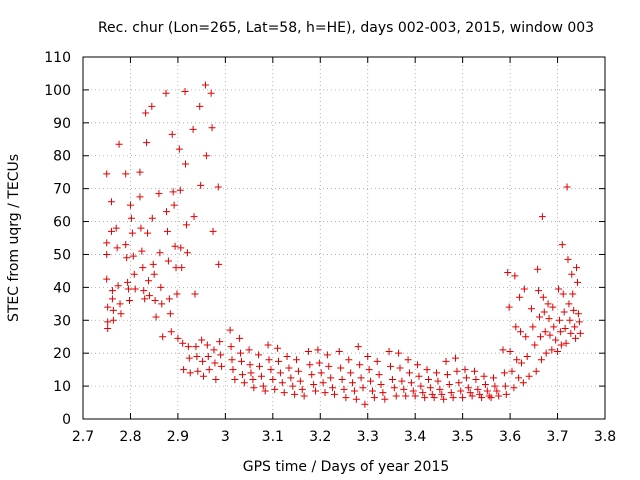 This screenshot has height=480, width=640. Describe the element at coordinates (62, 321) in the screenshot. I see `y-tick-label: 30` at that location.